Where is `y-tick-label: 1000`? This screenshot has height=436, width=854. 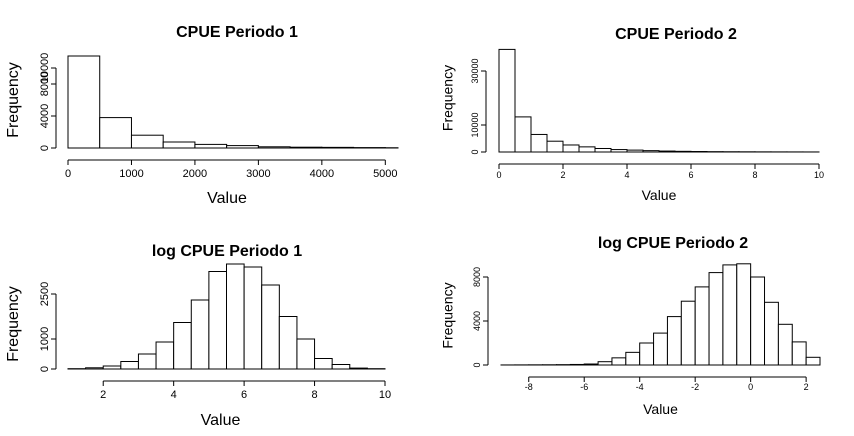 y-tick-label: 1000 is located at coordinates (45, 339).